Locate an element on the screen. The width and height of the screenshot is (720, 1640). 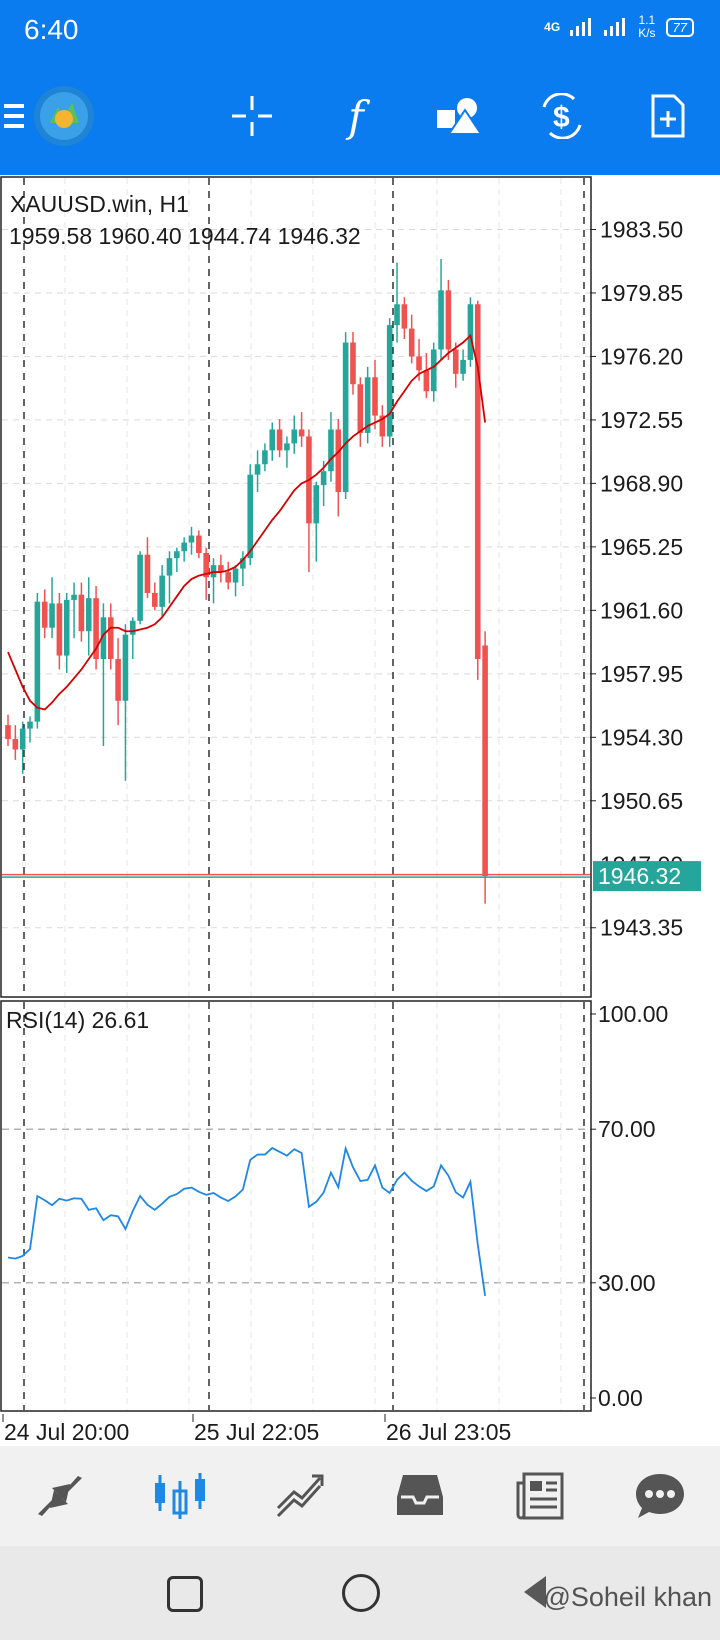
news-icon is located at coordinates (540, 1496).